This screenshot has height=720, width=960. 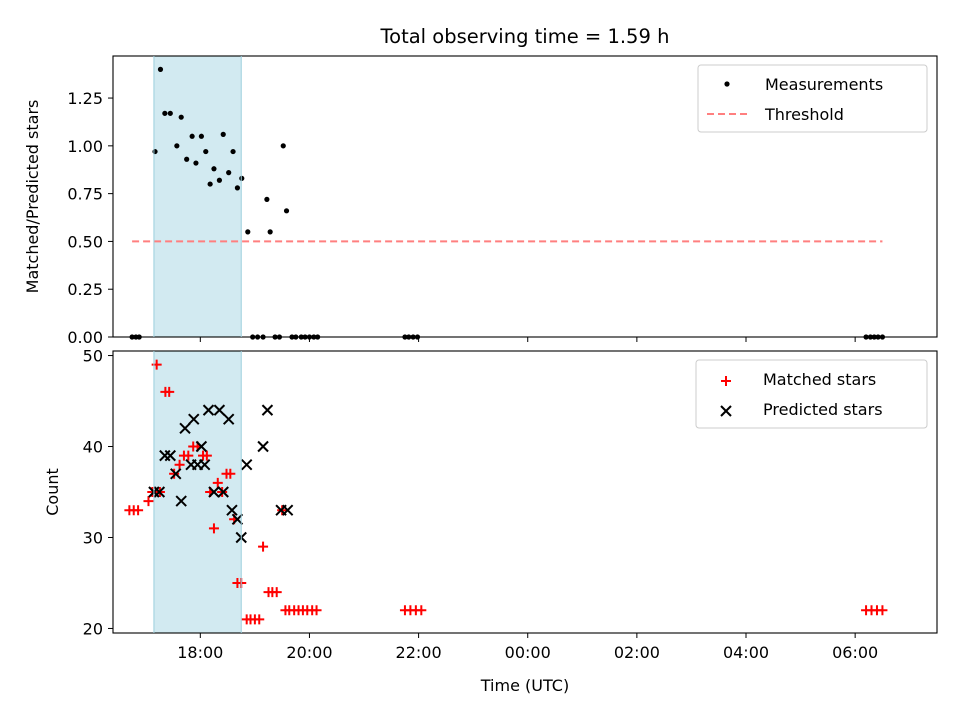 I want to click on top-legend: Measurements Threshold, so click(x=812, y=98).